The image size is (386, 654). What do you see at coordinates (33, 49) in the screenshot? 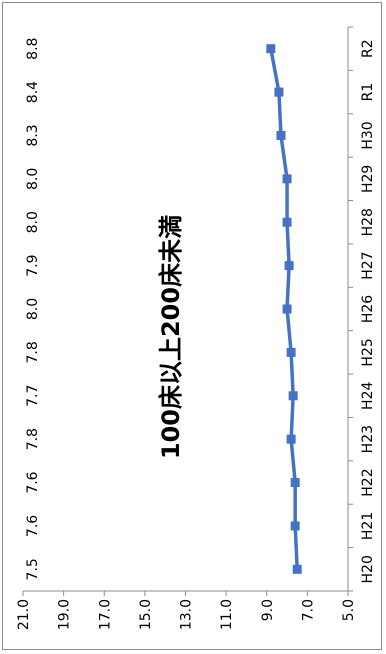
I see `data-label: 8.8` at bounding box center [33, 49].